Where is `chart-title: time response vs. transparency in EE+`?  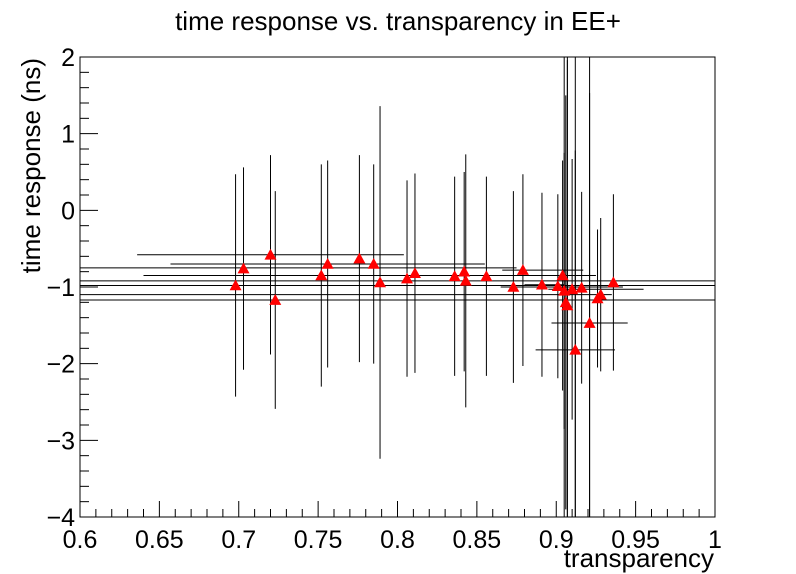
chart-title: time response vs. transparency in EE+ is located at coordinates (398, 21).